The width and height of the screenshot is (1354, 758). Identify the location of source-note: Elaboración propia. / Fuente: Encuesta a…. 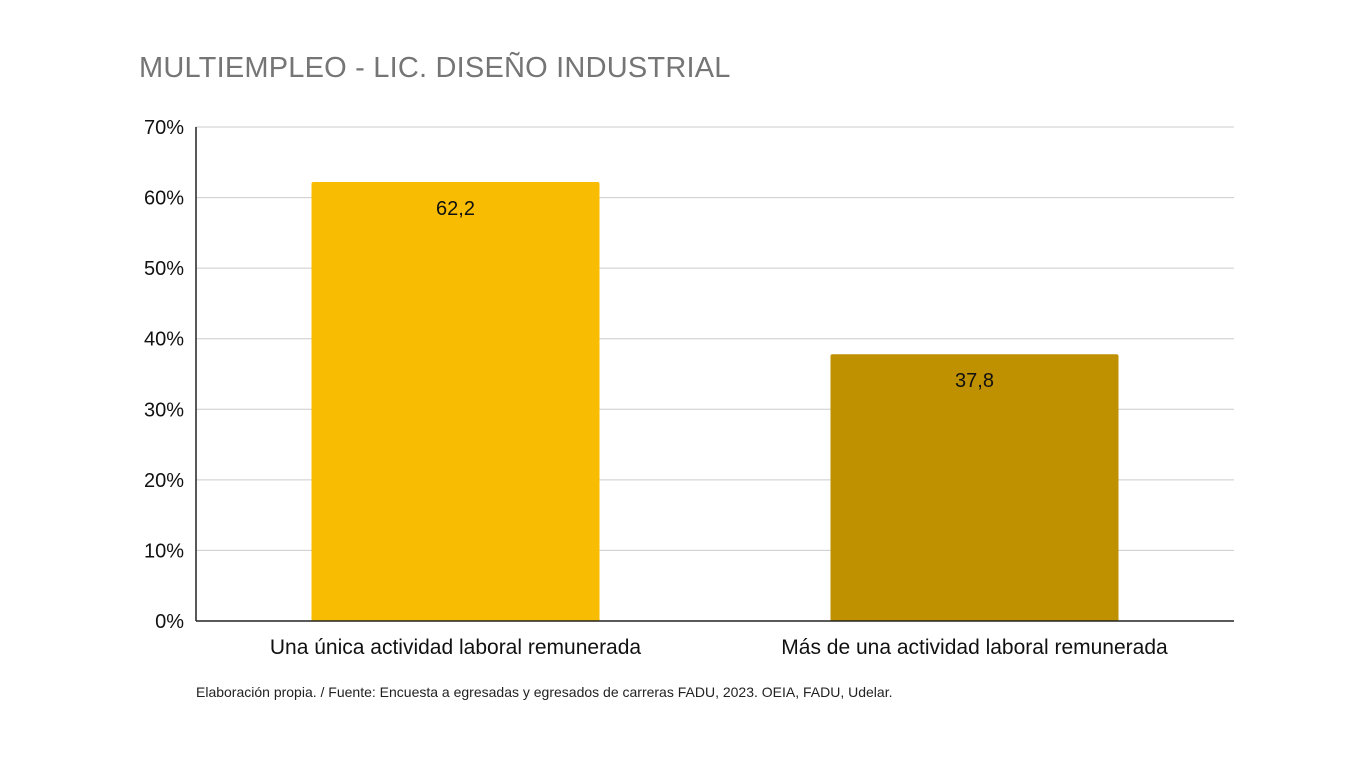
(544, 692).